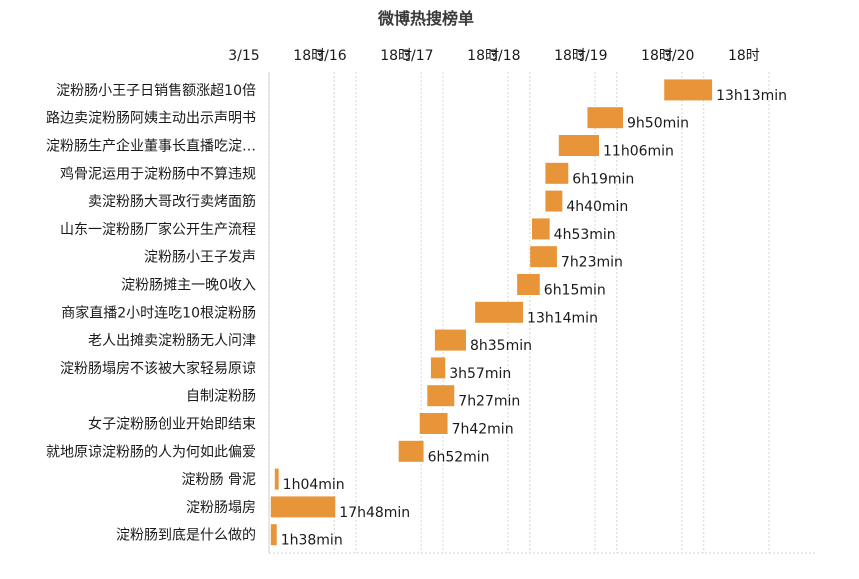  What do you see at coordinates (501, 346) in the screenshot?
I see `duration-label: 8h35min` at bounding box center [501, 346].